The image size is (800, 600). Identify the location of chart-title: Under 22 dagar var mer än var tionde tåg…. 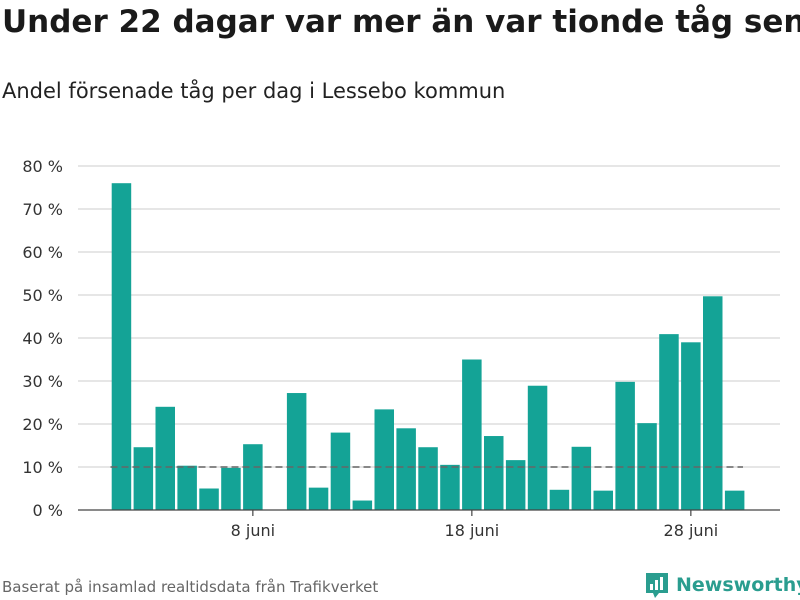
(401, 22).